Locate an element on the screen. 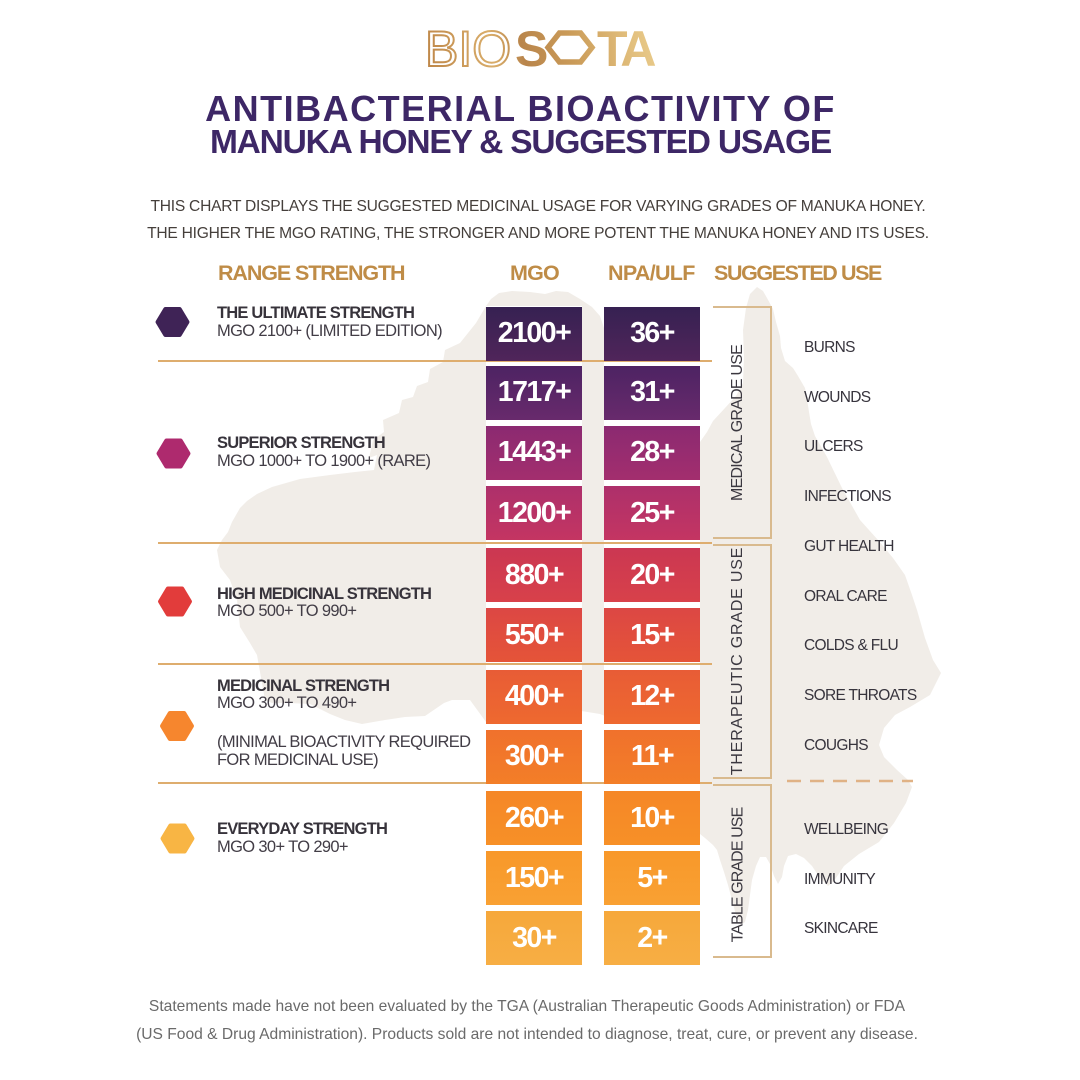 The image size is (1080, 1080). svg-text: TA is located at coordinates (626, 47).